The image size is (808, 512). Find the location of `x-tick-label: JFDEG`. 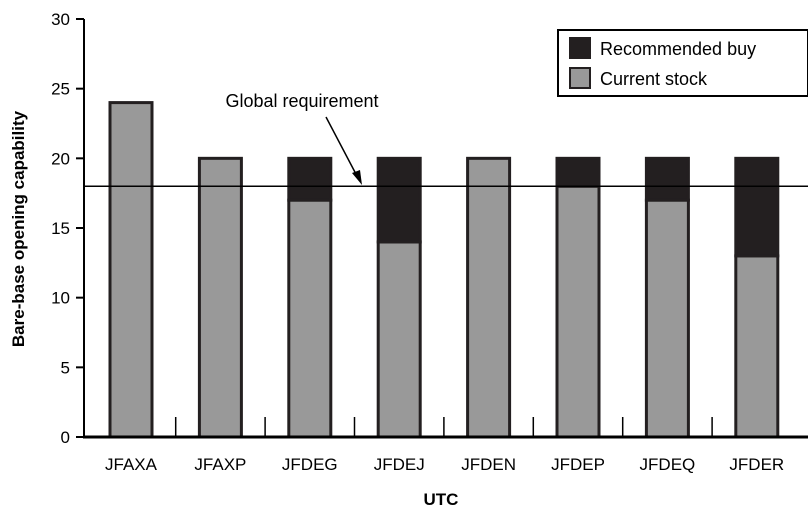

x-tick-label: JFDEG is located at coordinates (310, 464).